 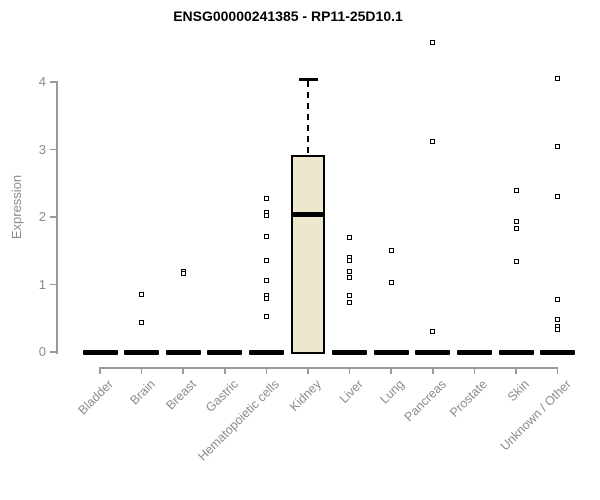 I want to click on y-tick-label: 0, so click(x=42, y=351).